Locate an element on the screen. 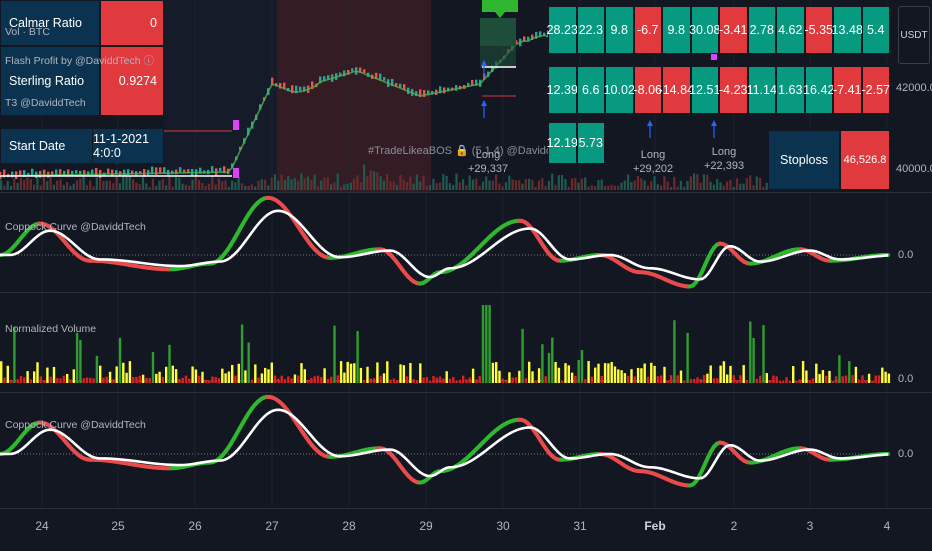 Image resolution: width=932 pixels, height=551 pixels. legend-t3: T3 @DaviddTech is located at coordinates (45, 103).